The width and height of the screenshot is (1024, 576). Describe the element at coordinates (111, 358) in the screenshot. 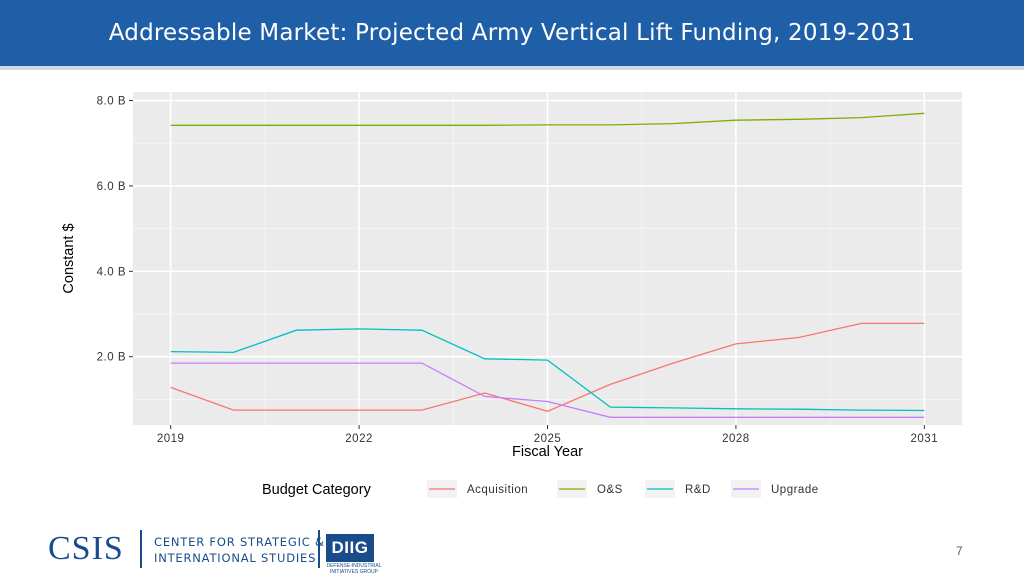

I see `y-tick-label: 2.0 B` at that location.